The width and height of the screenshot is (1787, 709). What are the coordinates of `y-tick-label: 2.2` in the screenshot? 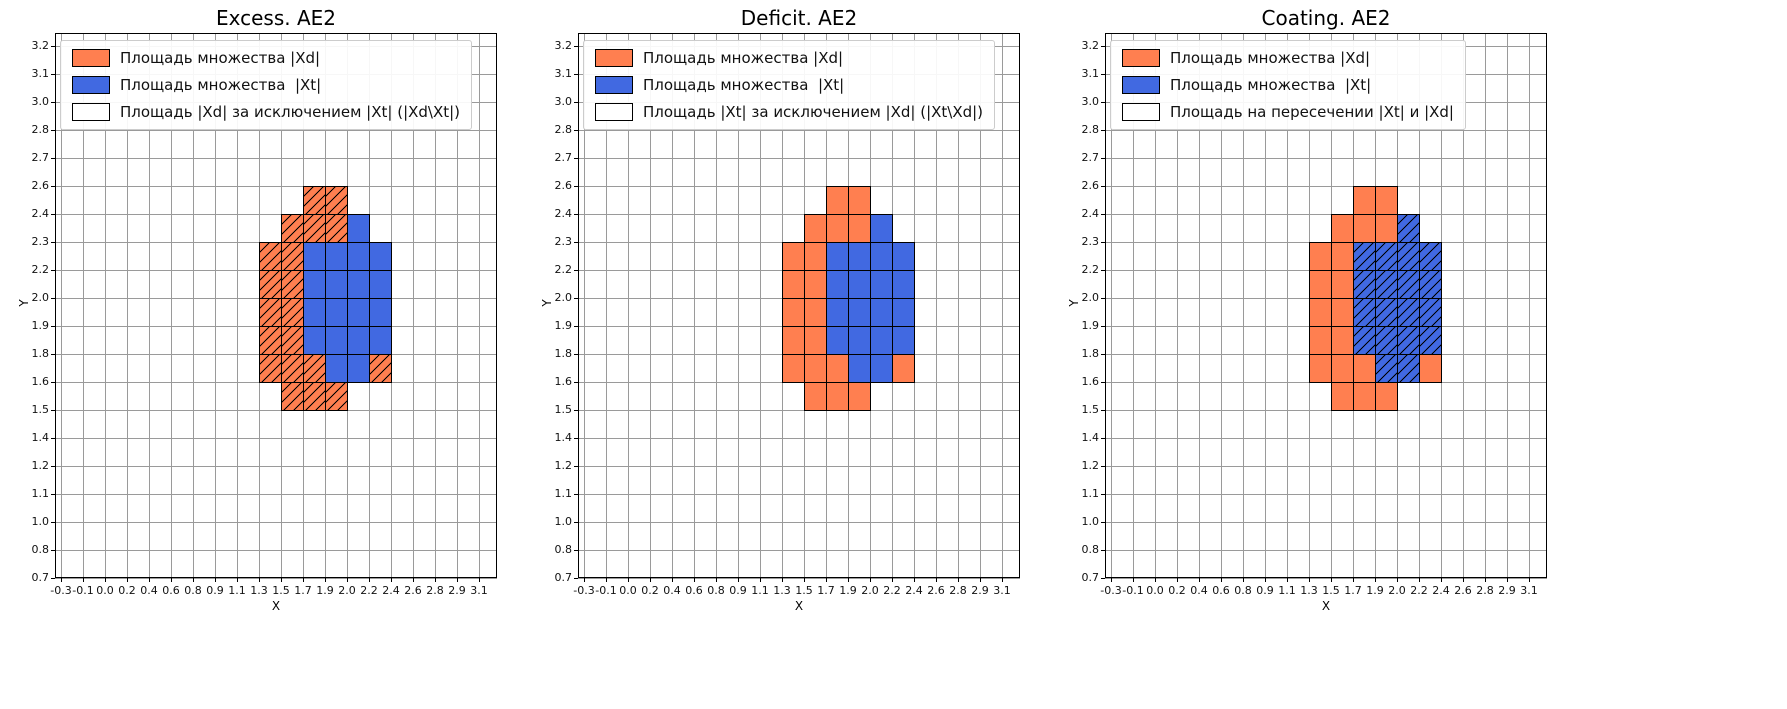 It's located at (40, 269).